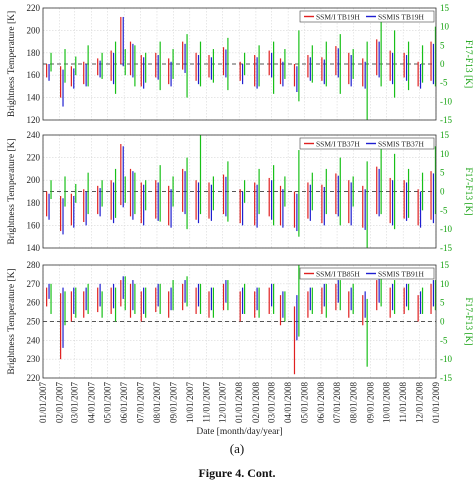 Image resolution: width=474 pixels, height=481 pixels. What do you see at coordinates (237, 448) in the screenshot?
I see `subfigure-label: (a)` at bounding box center [237, 448].